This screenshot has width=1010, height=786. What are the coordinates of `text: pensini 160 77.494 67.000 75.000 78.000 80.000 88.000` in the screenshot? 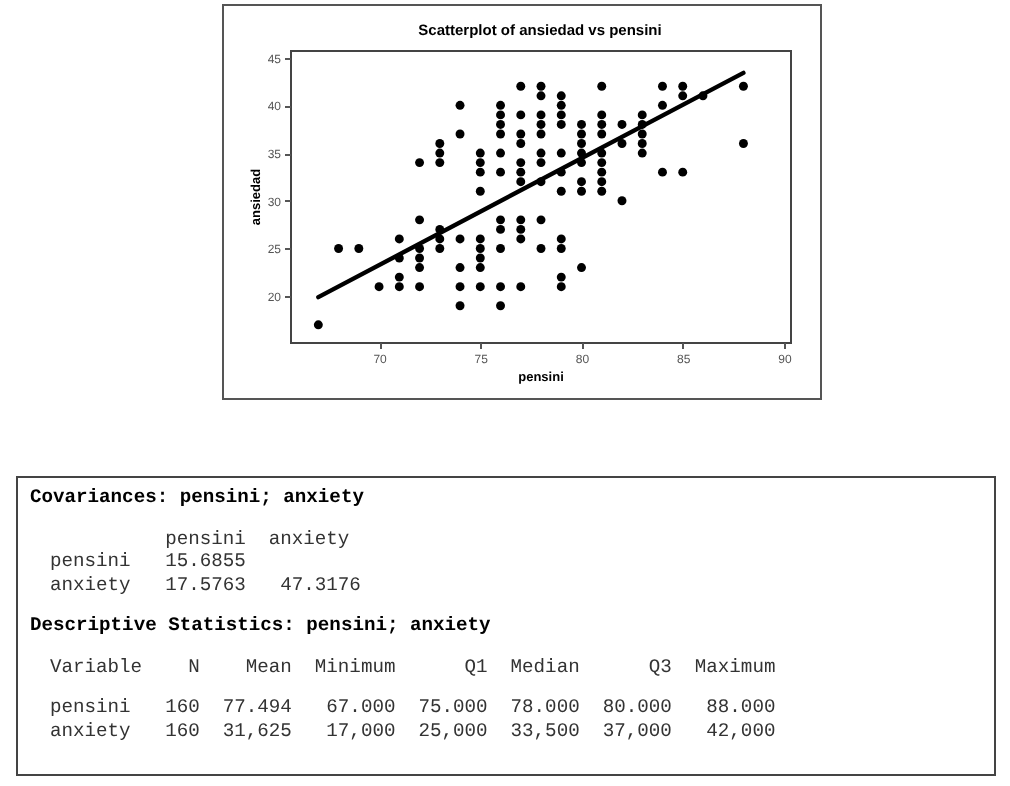 It's located at (413, 707).